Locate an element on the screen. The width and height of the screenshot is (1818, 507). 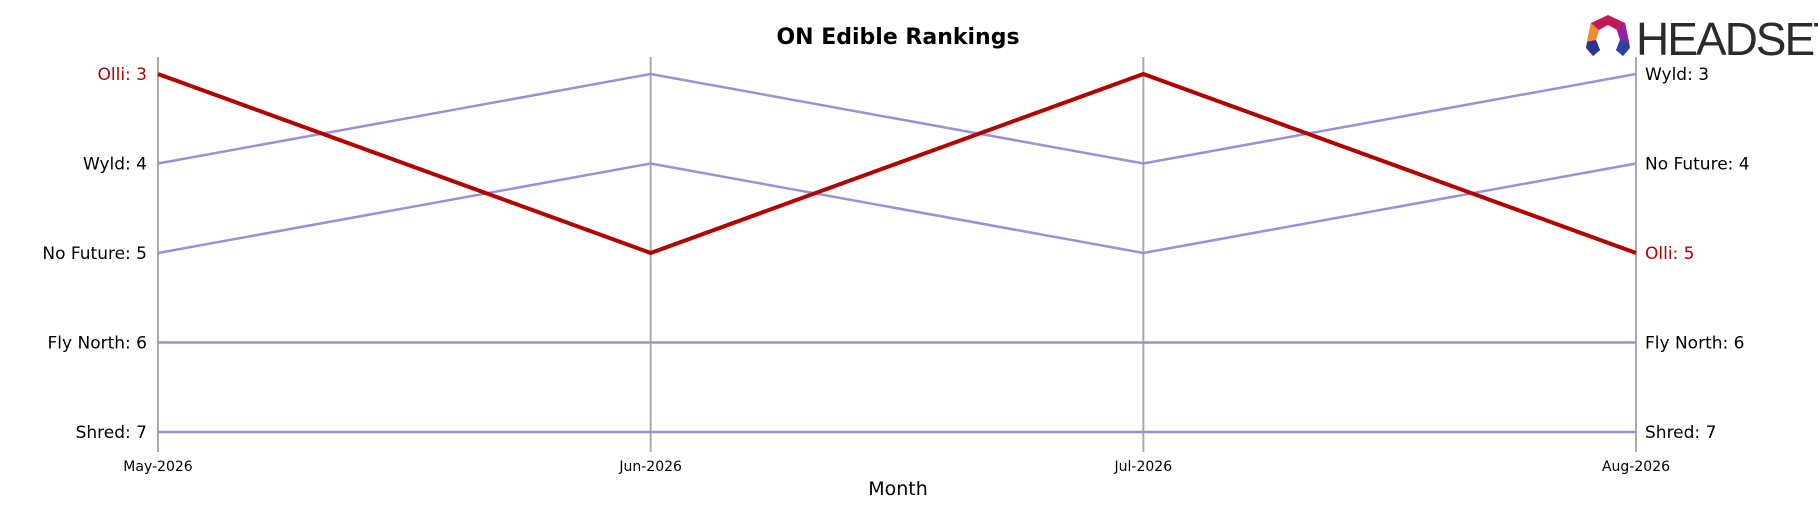
right-rank-label: Wyld: 3 is located at coordinates (1677, 75).